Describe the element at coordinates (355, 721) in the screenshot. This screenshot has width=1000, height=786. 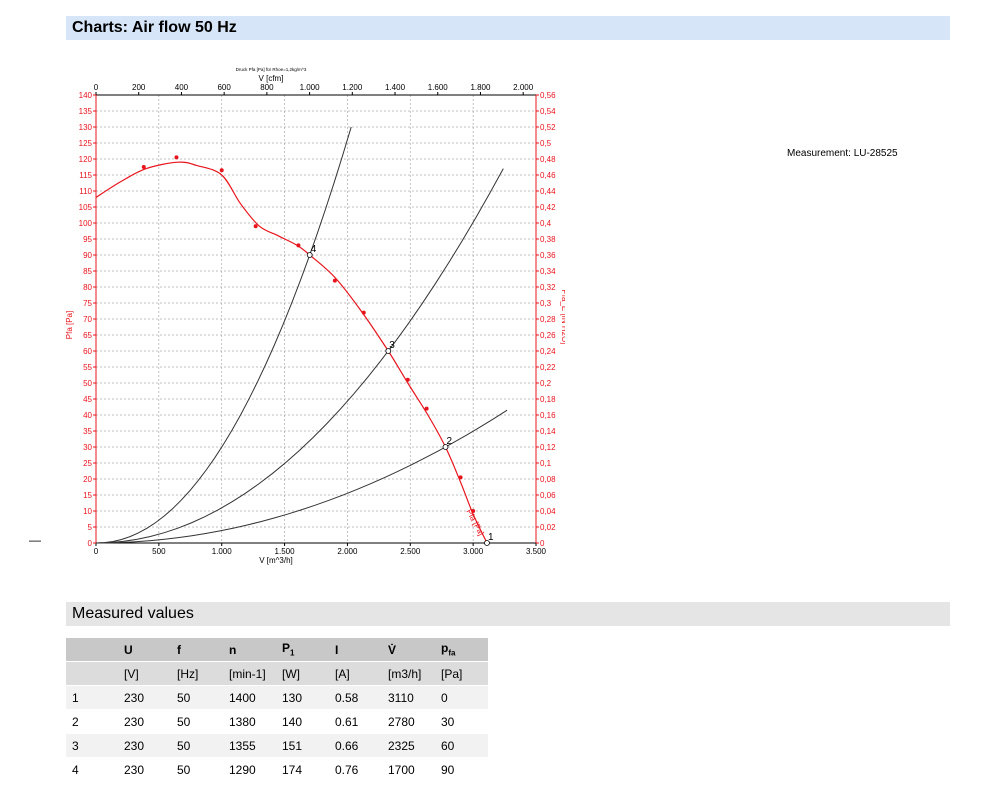
I see `table-cell: 0.61` at that location.